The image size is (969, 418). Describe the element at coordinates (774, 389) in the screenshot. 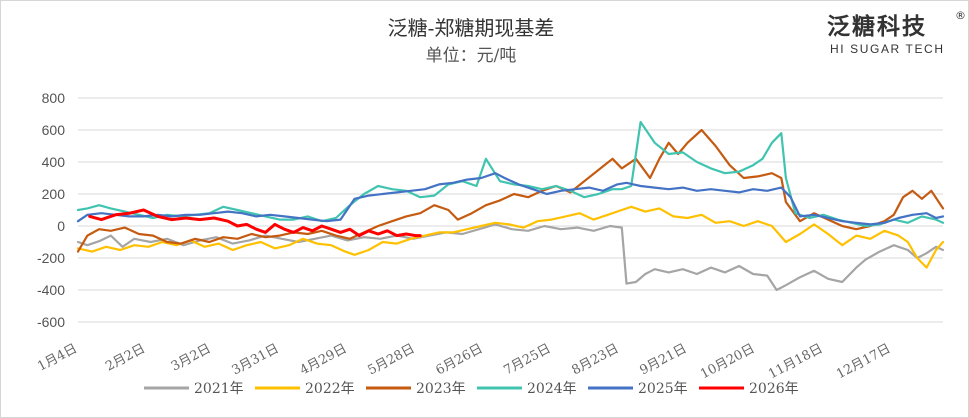

I see `legend-label: 2026年` at that location.